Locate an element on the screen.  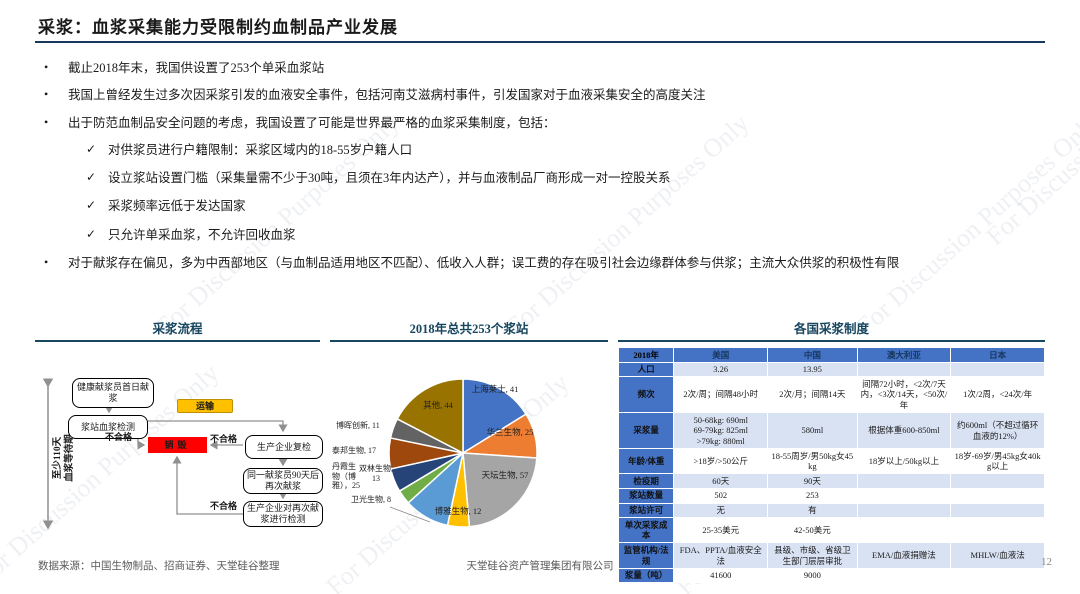
flowchart-arrows is located at coordinates (165, 454).